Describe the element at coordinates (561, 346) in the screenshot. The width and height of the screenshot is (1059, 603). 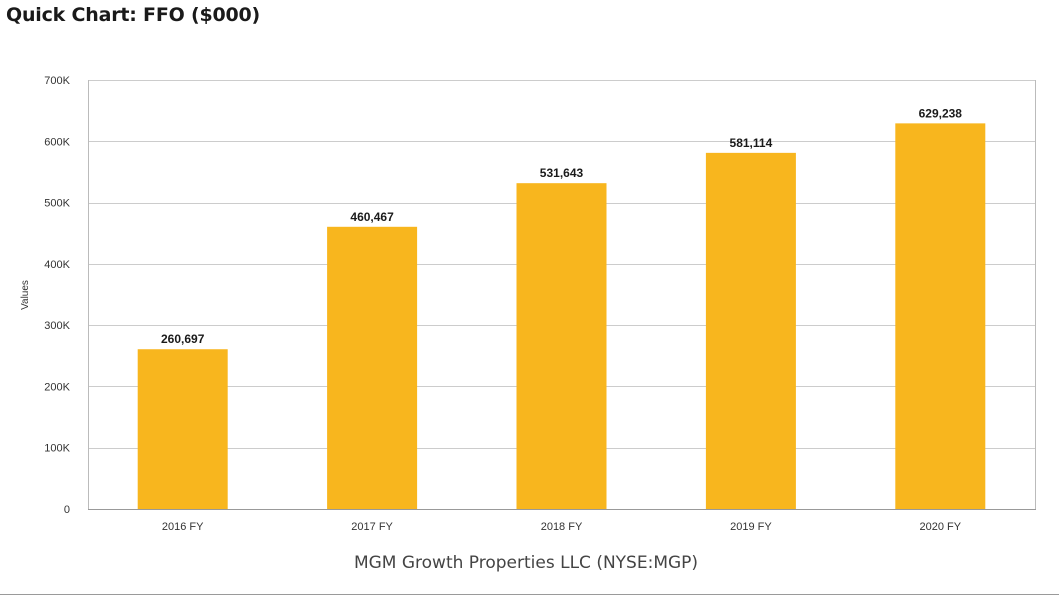
I see `bar-2018-fy` at that location.